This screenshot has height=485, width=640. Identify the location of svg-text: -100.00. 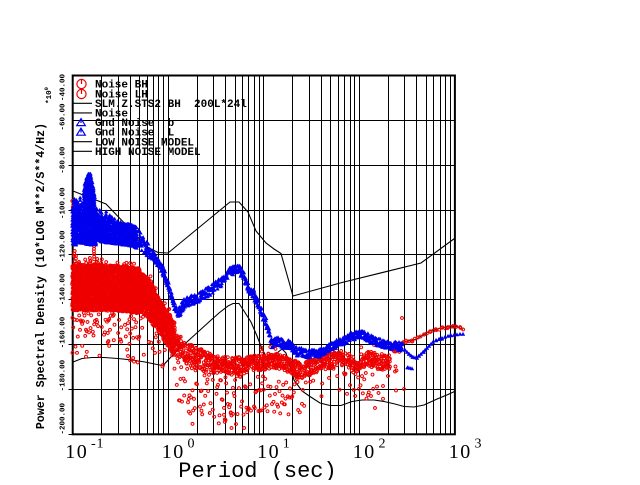
(64, 203).